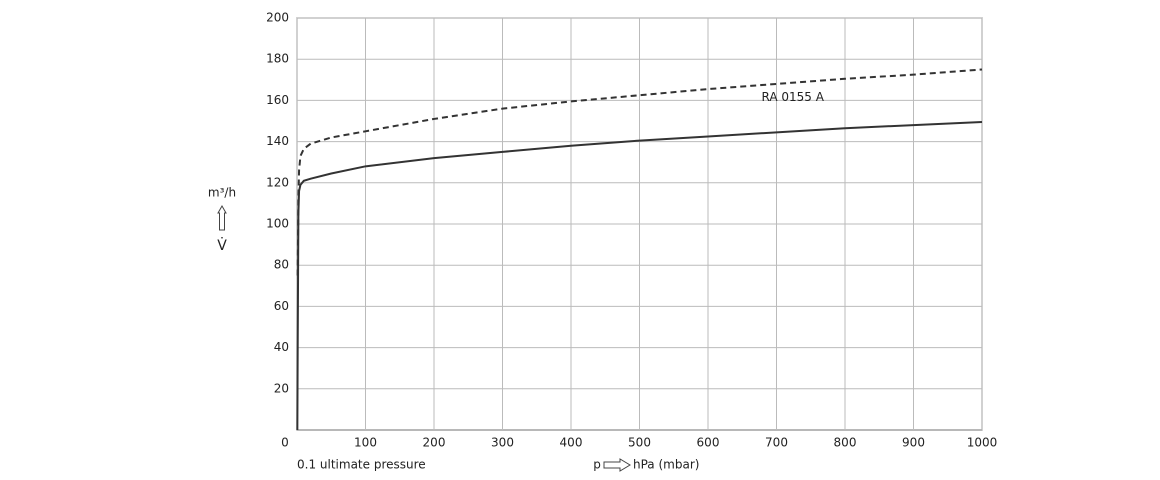  What do you see at coordinates (502, 443) in the screenshot?
I see `x-tick-label: 300` at bounding box center [502, 443].